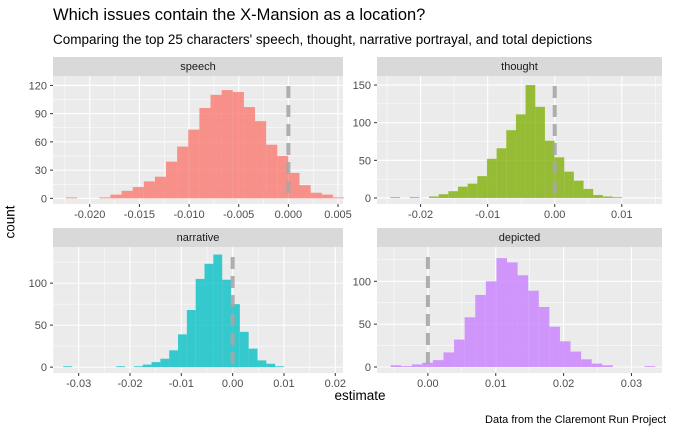 This screenshot has height=434, width=674. Describe the element at coordinates (41, 171) in the screenshot. I see `y-tick-label: 30` at that location.